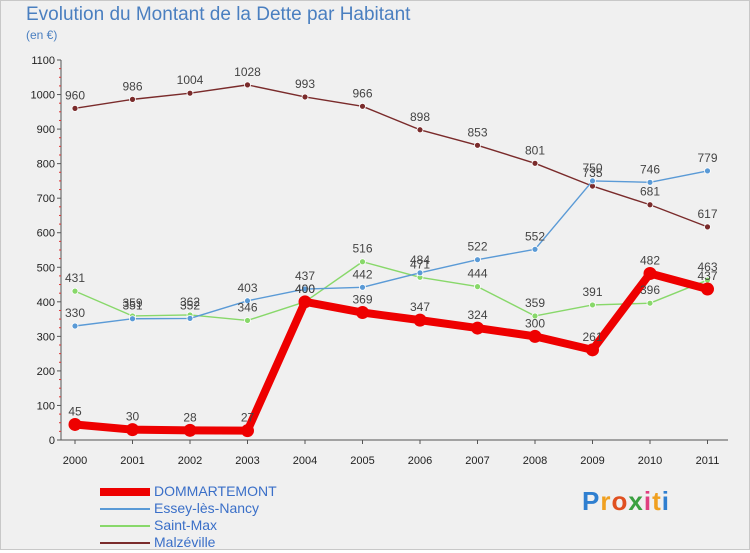 The height and width of the screenshot is (553, 750). I want to click on data-label: 898, so click(420, 117).